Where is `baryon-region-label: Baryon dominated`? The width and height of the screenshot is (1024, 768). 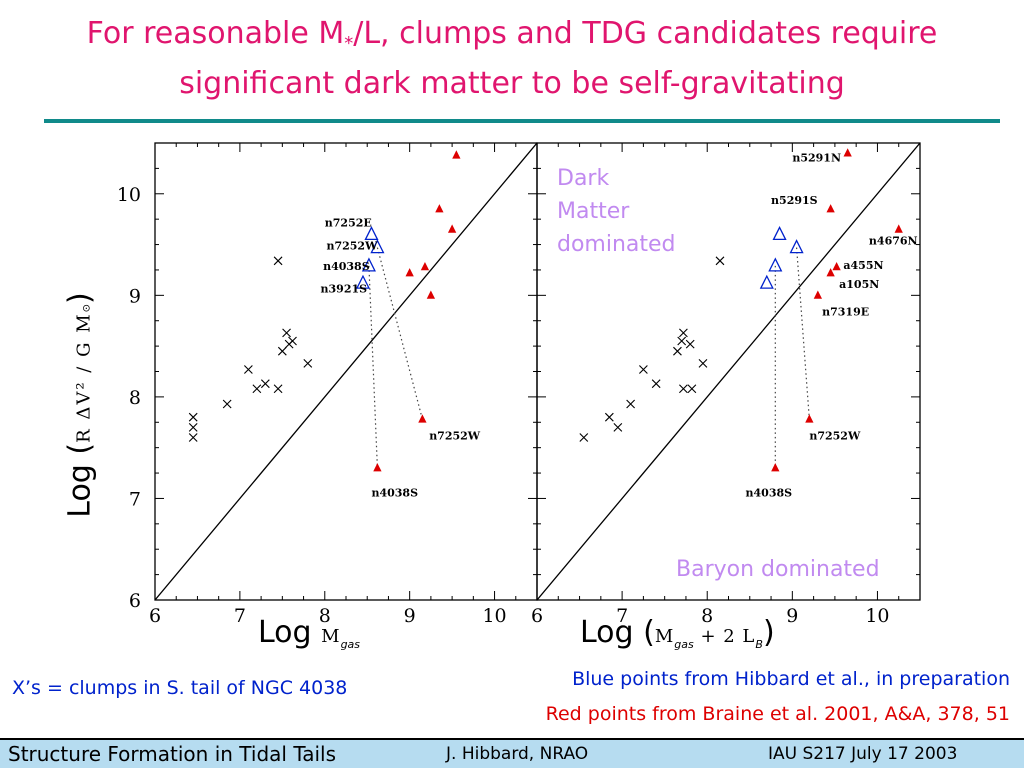 baryon-region-label: Baryon dominated is located at coordinates (778, 569).